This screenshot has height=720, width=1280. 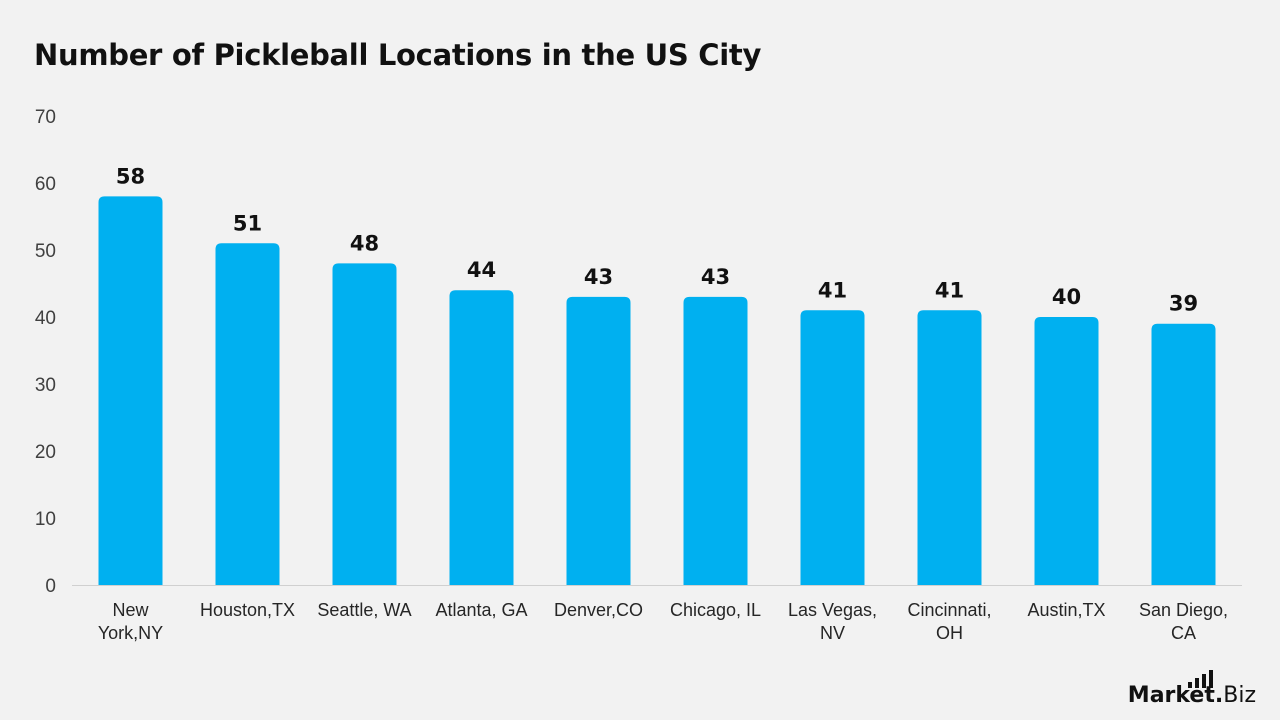 I want to click on data-label: 48, so click(x=364, y=243).